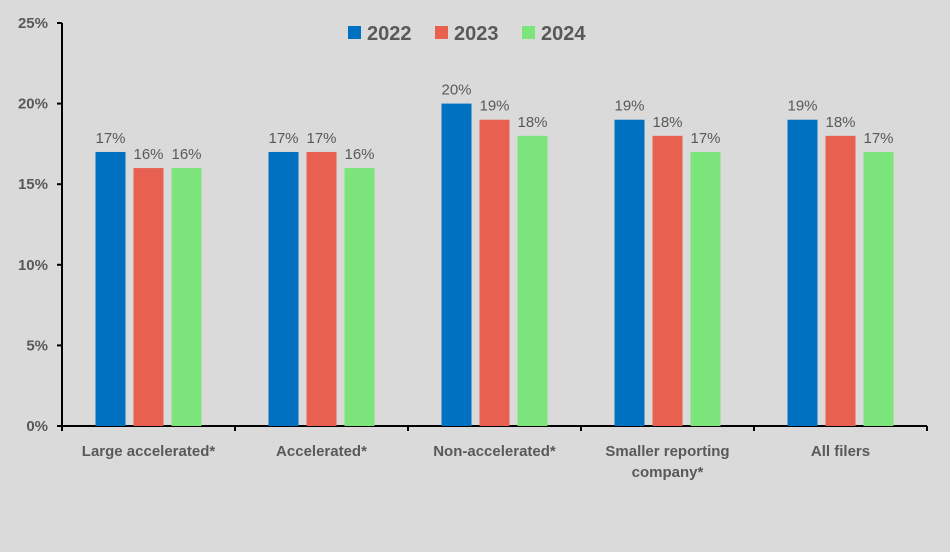  Describe the element at coordinates (33, 184) in the screenshot. I see `y-tick-label: 15%` at that location.